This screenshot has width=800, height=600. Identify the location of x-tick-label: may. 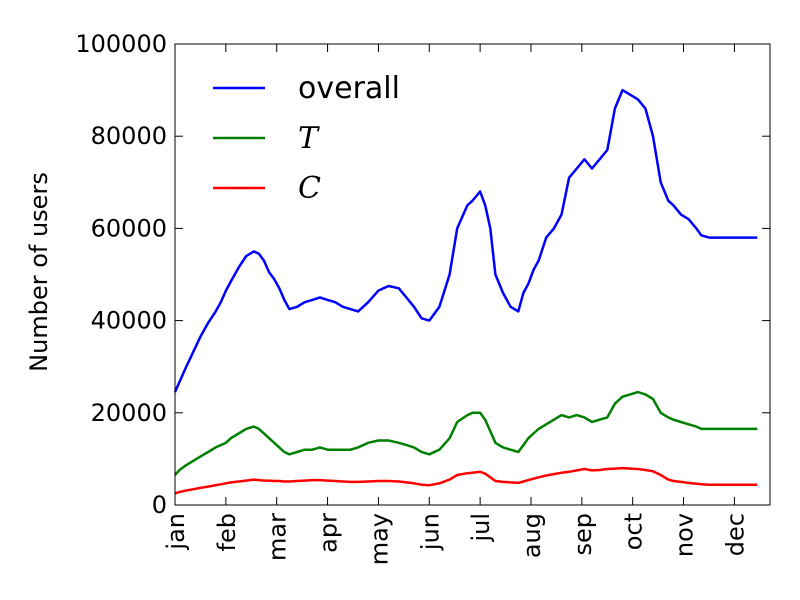
(379, 539).